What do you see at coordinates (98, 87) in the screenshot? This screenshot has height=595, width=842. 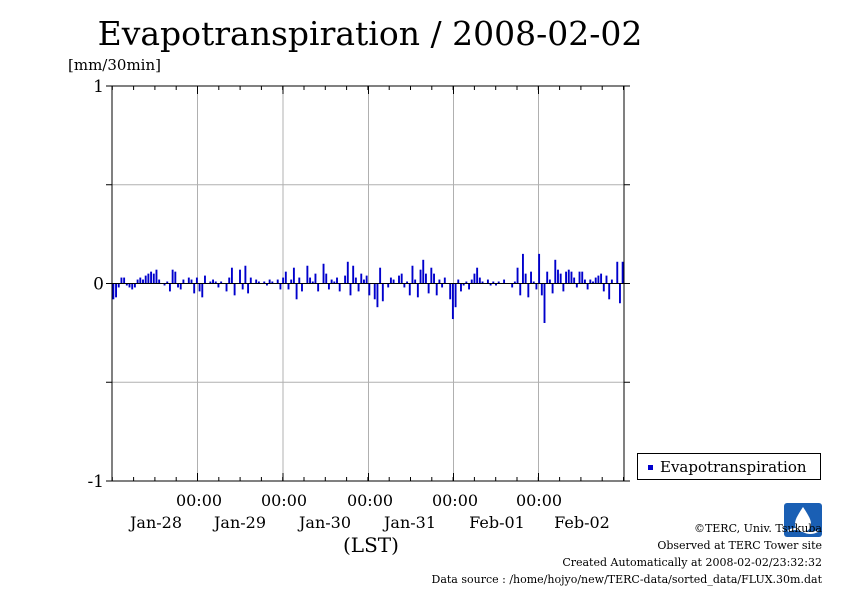 I see `y-tick-label: 1` at bounding box center [98, 87].